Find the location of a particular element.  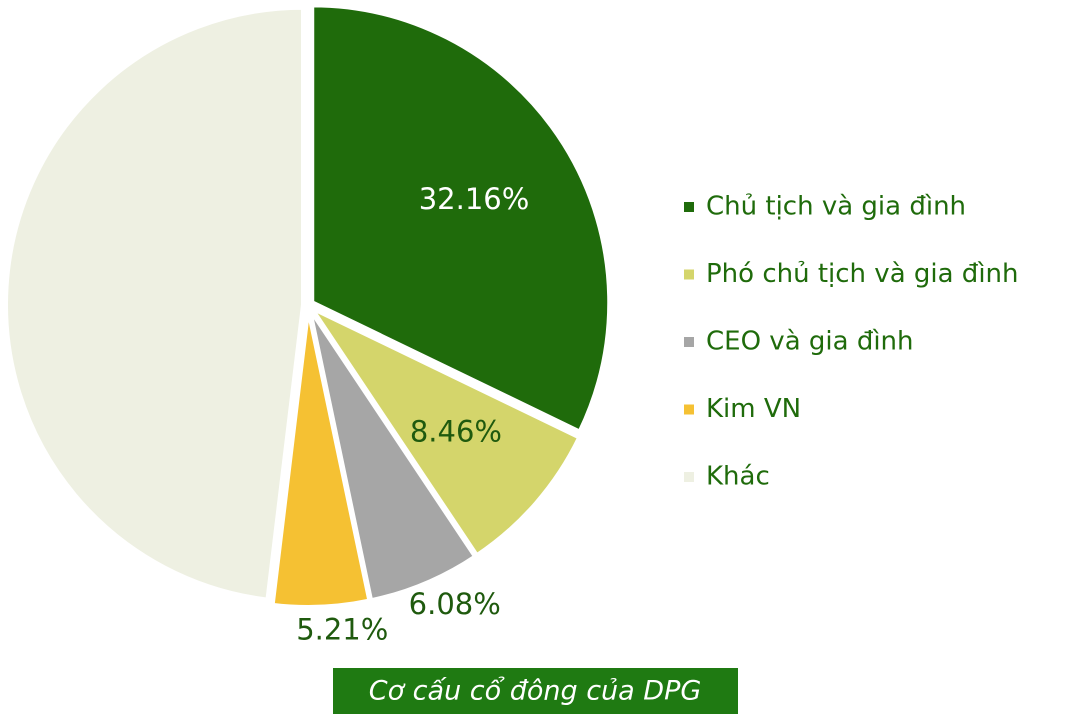

legend-label: Kim VN is located at coordinates (753, 409).